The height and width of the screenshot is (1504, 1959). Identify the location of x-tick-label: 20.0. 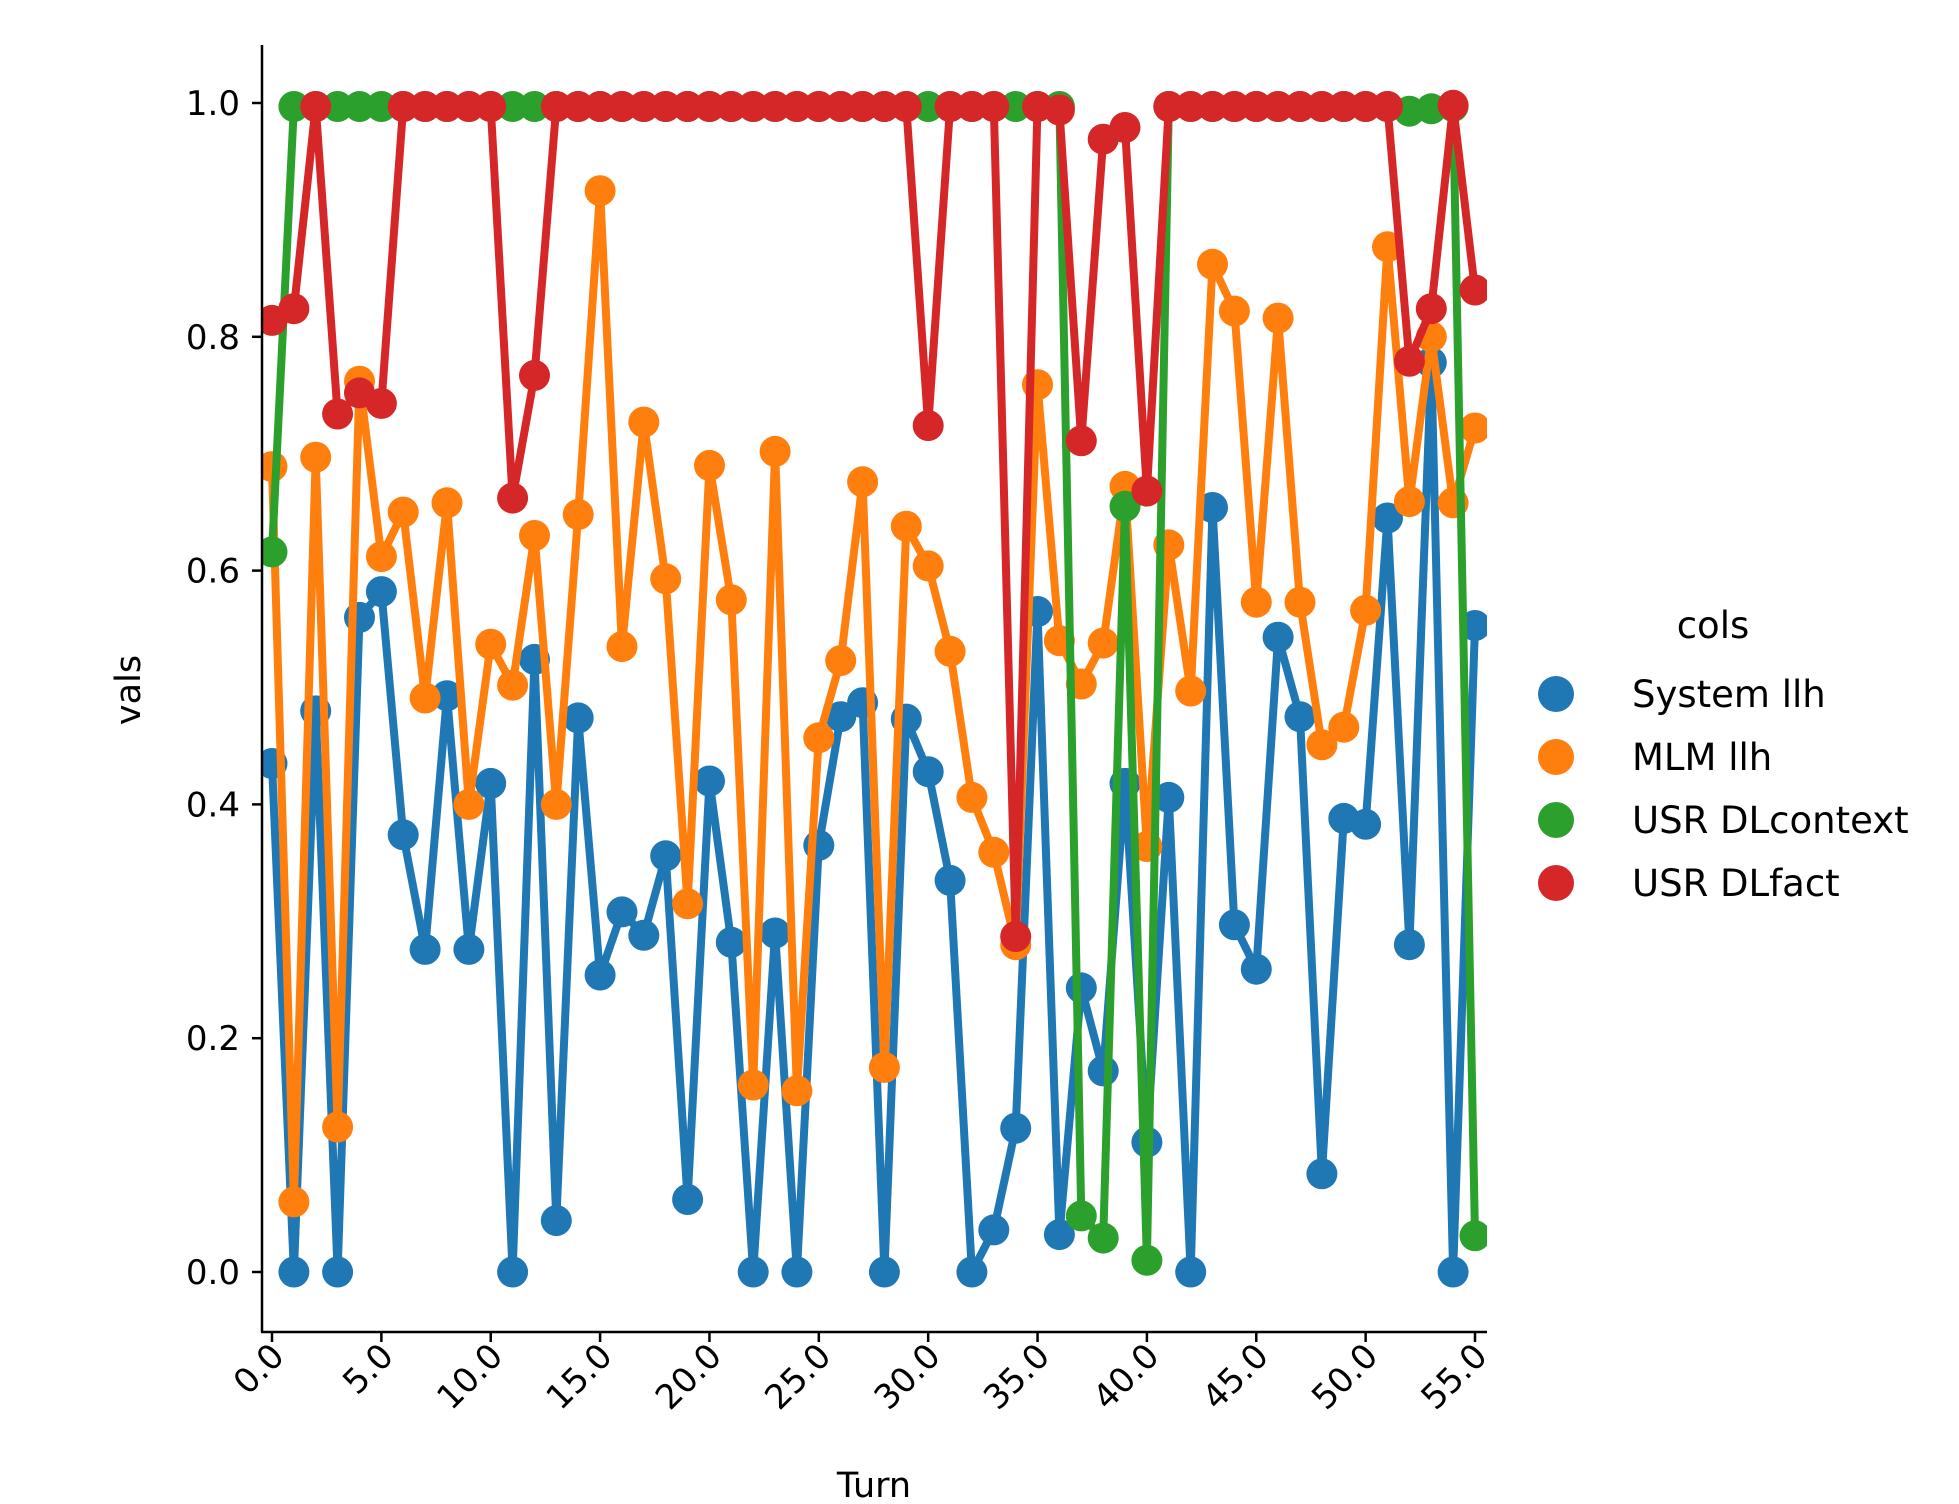
(689, 1377).